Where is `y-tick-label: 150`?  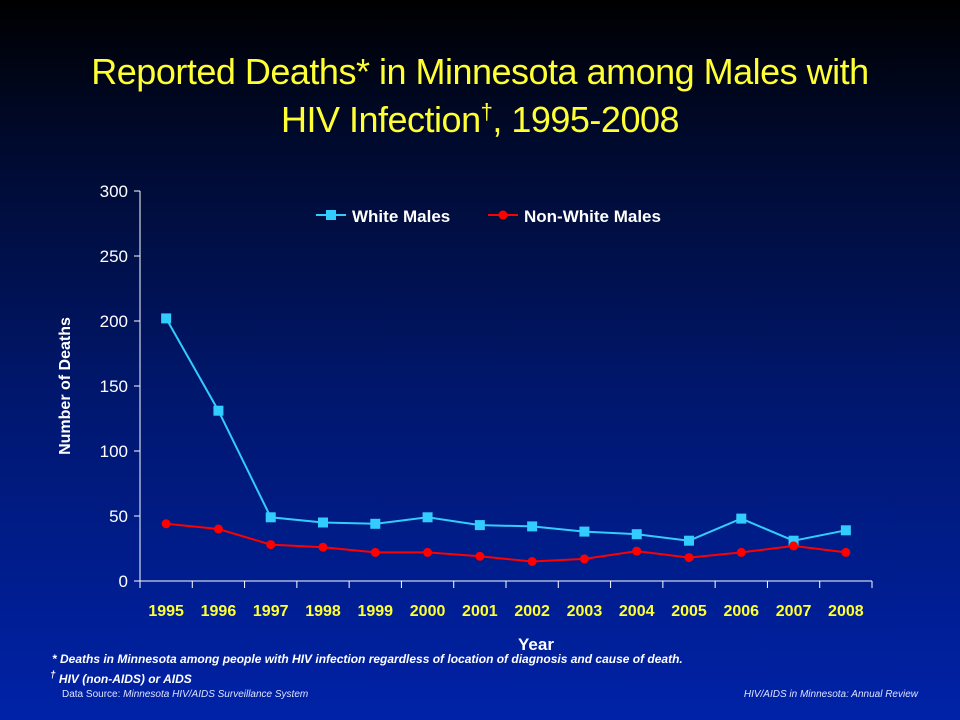
y-tick-label: 150 is located at coordinates (114, 386).